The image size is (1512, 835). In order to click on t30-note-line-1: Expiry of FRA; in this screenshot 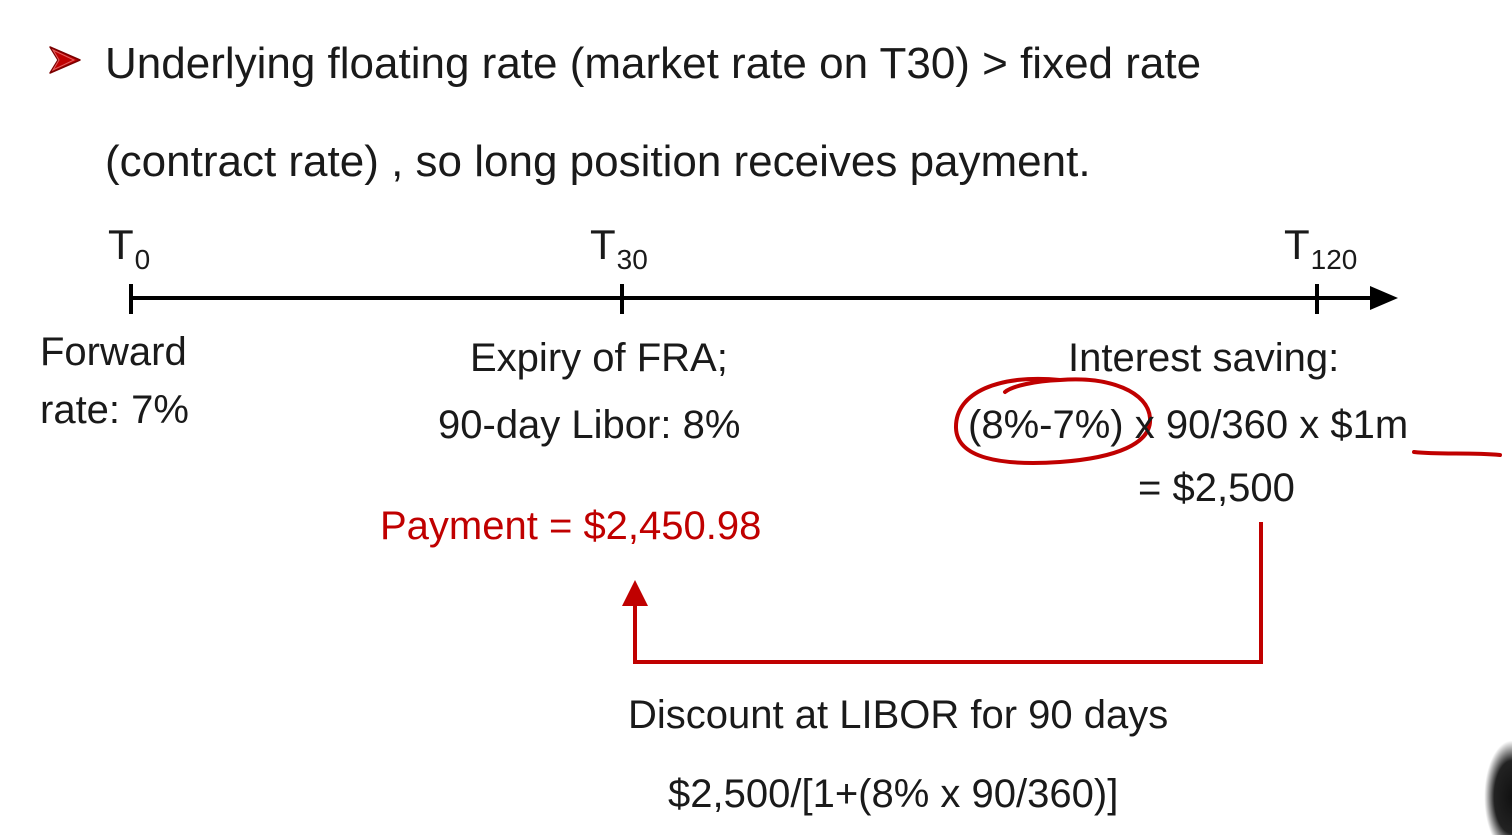, I will do `click(599, 358)`.